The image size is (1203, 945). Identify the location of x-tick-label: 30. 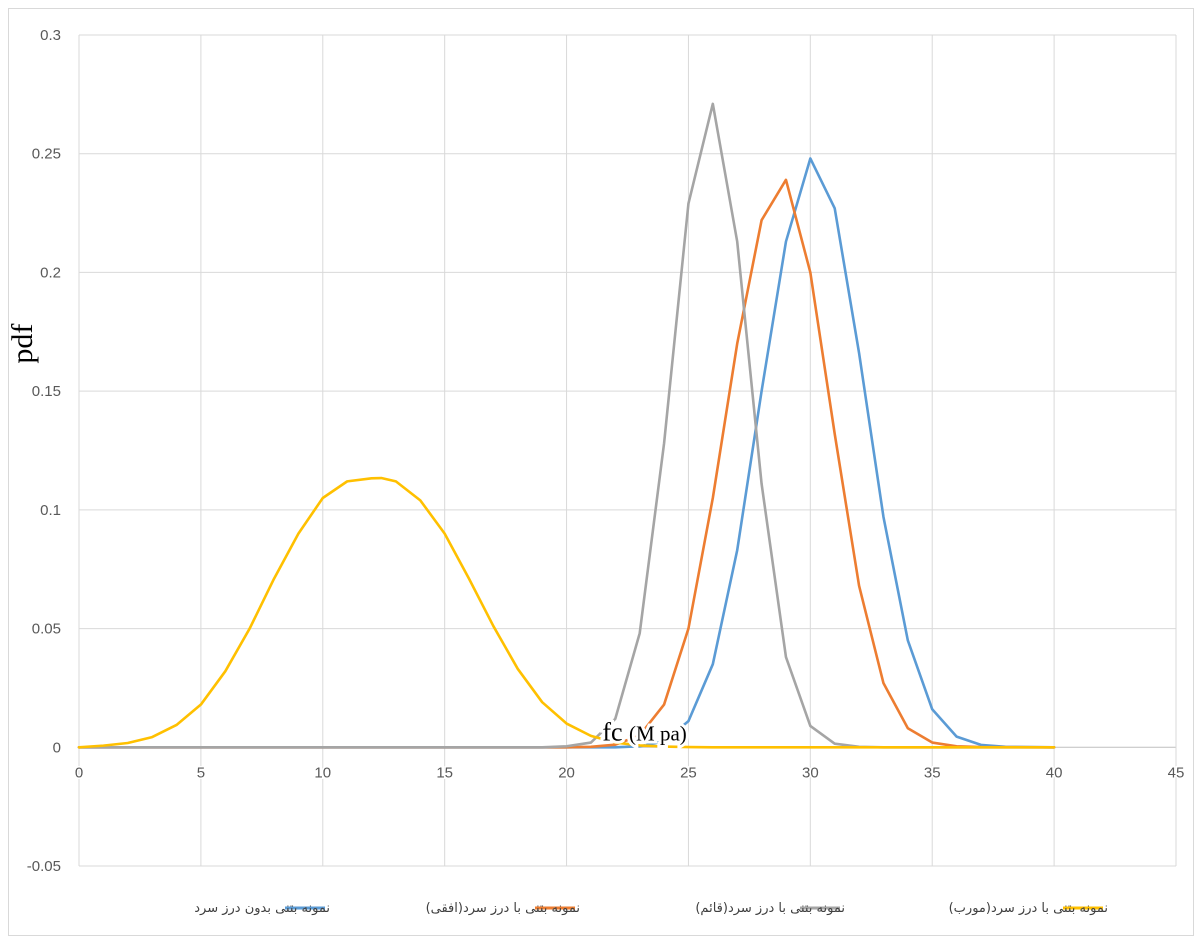
(810, 772).